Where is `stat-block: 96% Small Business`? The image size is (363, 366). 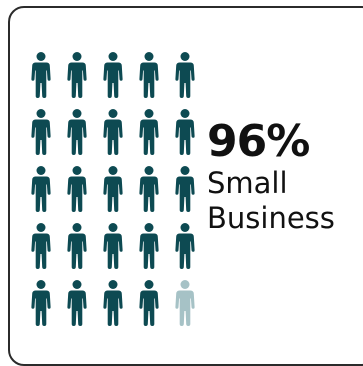 stat-block: 96% Small Business is located at coordinates (271, 177).